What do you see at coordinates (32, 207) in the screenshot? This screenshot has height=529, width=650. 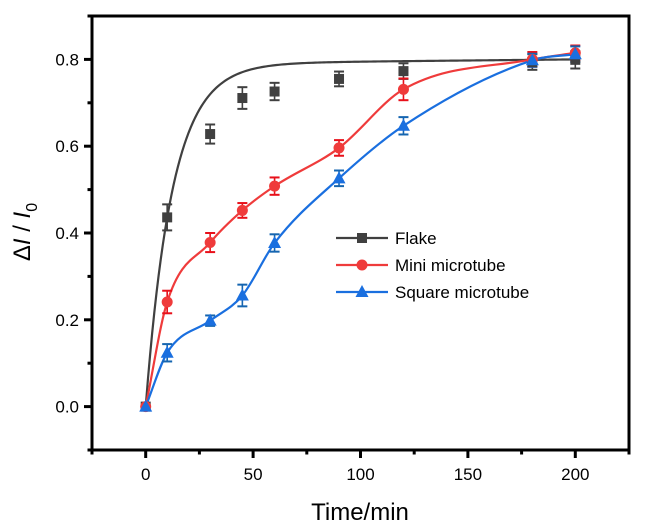 I see `y-label-subscript: 0` at bounding box center [32, 207].